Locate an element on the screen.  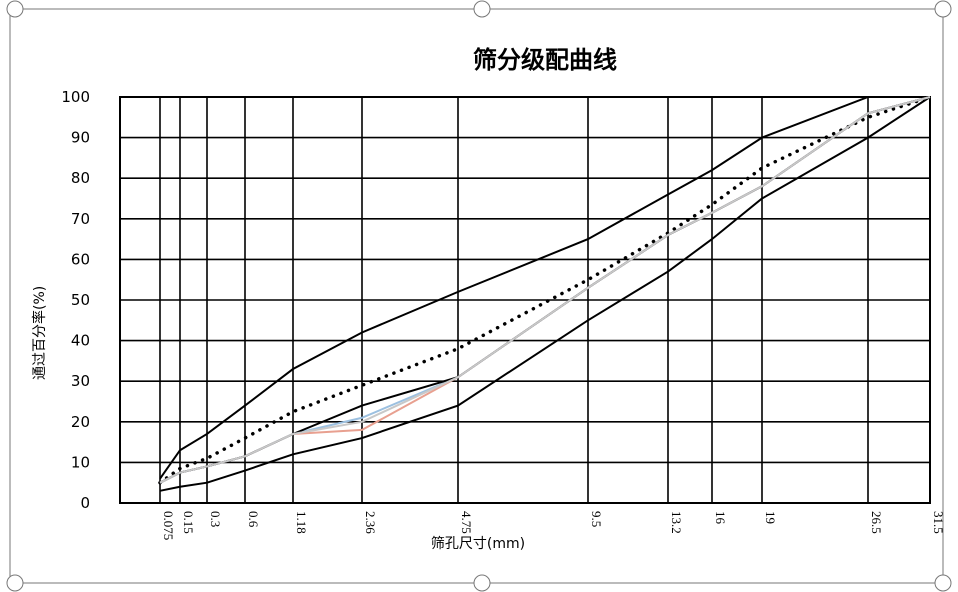
y-tick-label: 30 is located at coordinates (80, 381).